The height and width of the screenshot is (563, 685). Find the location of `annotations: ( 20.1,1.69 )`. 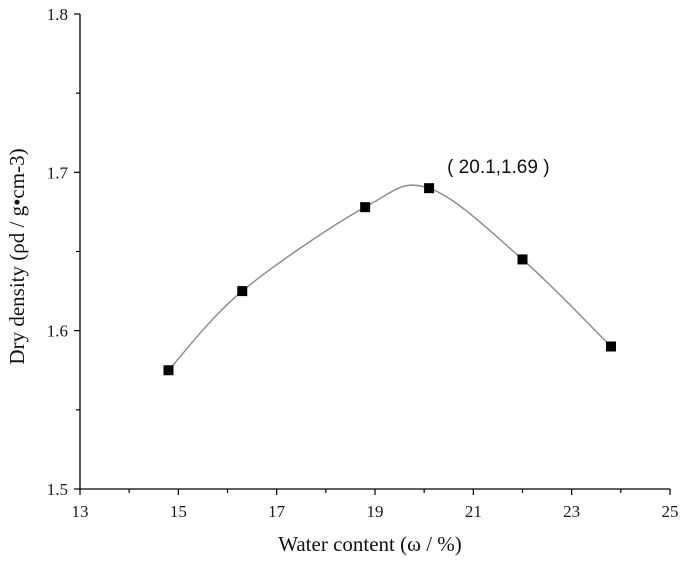

annotations: ( 20.1,1.69 ) is located at coordinates (498, 167).